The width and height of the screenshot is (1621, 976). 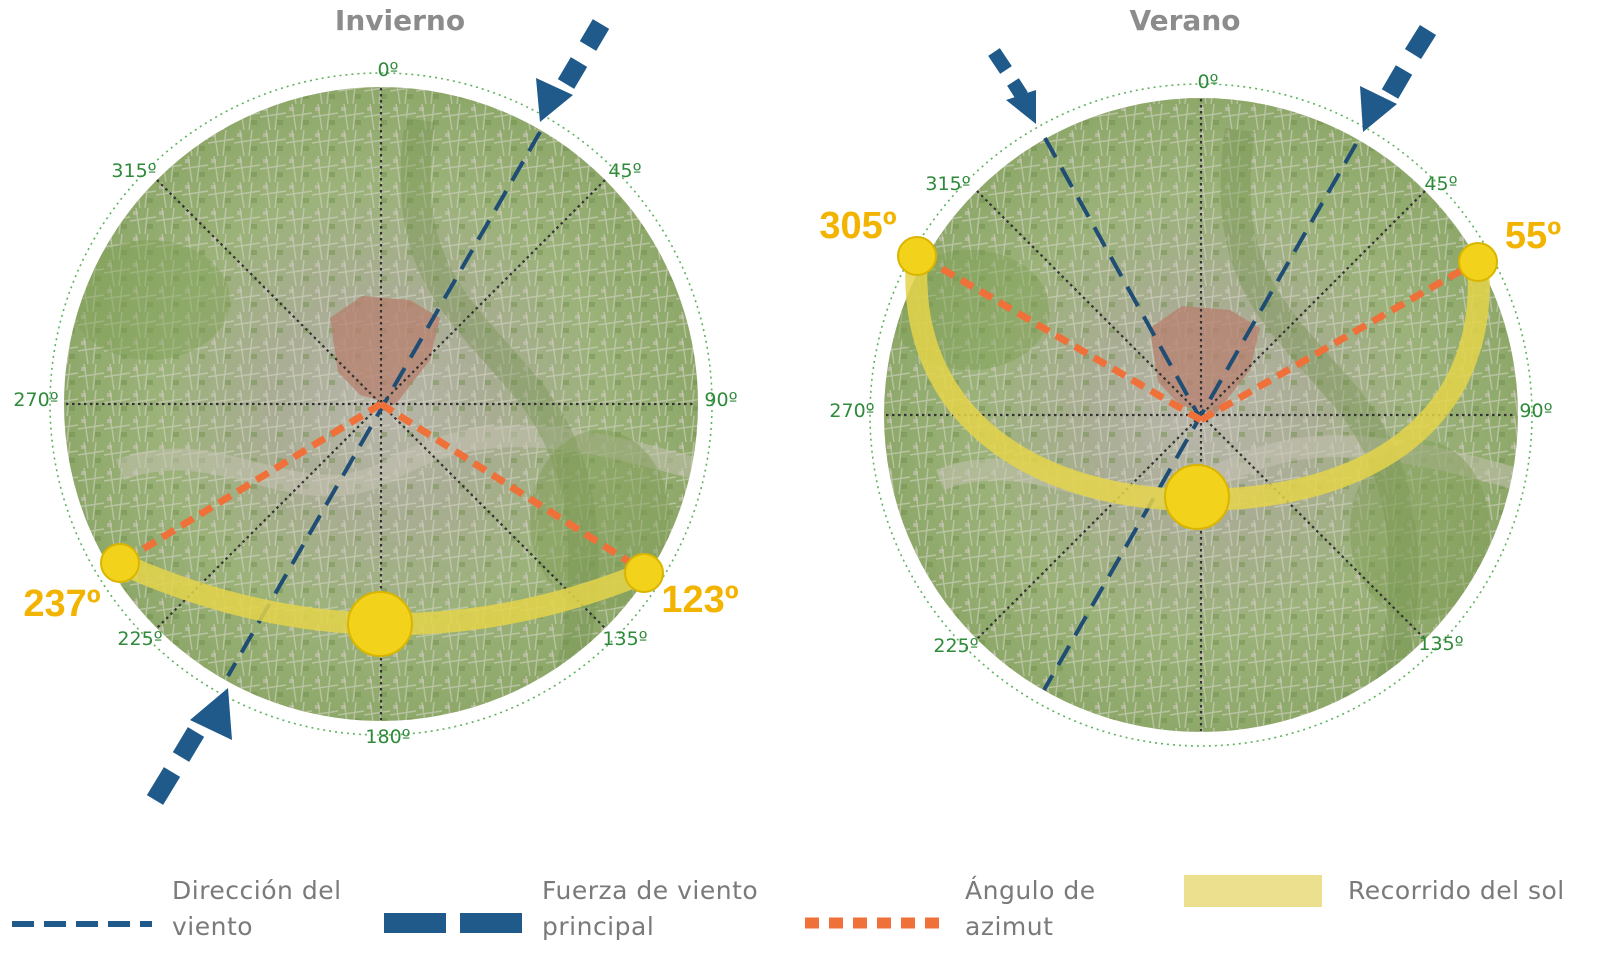 What do you see at coordinates (1399, 925) in the screenshot?
I see `legend-sun-path: Recorrido del sol` at bounding box center [1399, 925].